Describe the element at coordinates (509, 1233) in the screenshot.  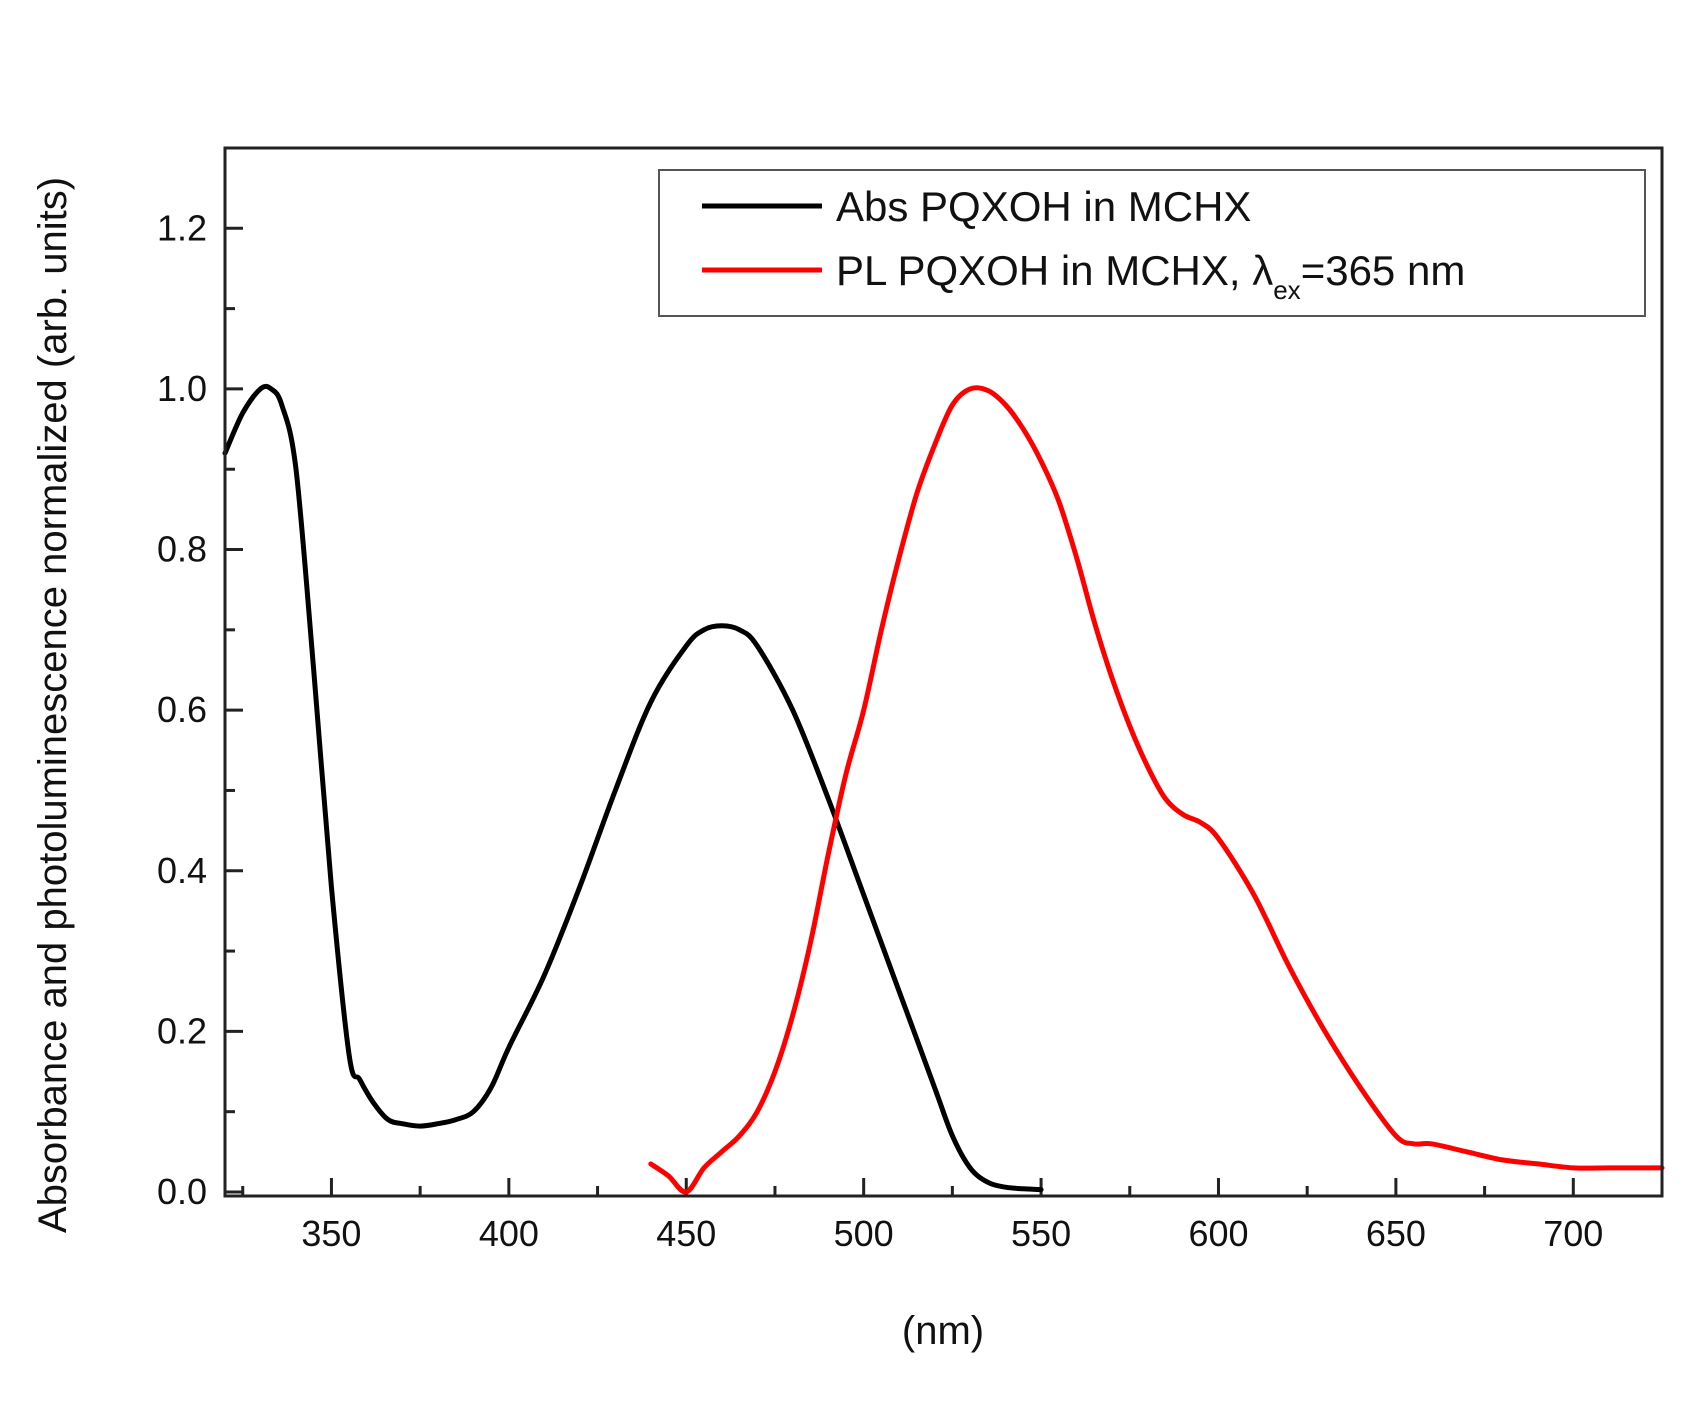
I see `x-tick-label: 400` at that location.